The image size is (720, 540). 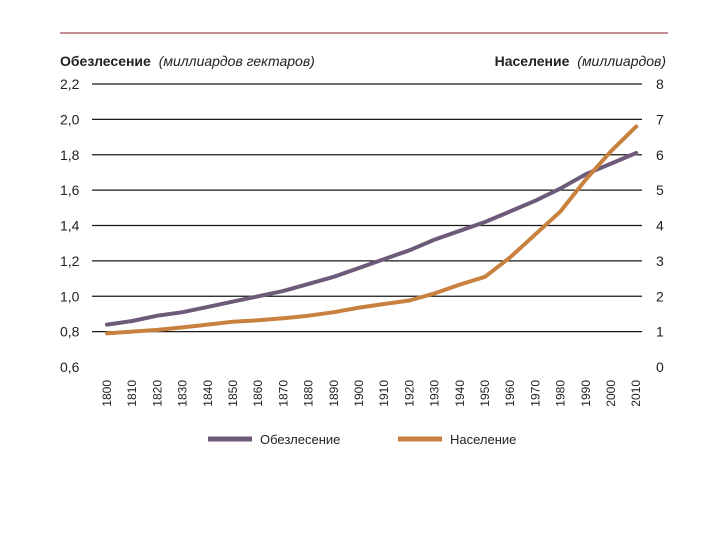 I want to click on right-tick-label: 1, so click(x=660, y=332).